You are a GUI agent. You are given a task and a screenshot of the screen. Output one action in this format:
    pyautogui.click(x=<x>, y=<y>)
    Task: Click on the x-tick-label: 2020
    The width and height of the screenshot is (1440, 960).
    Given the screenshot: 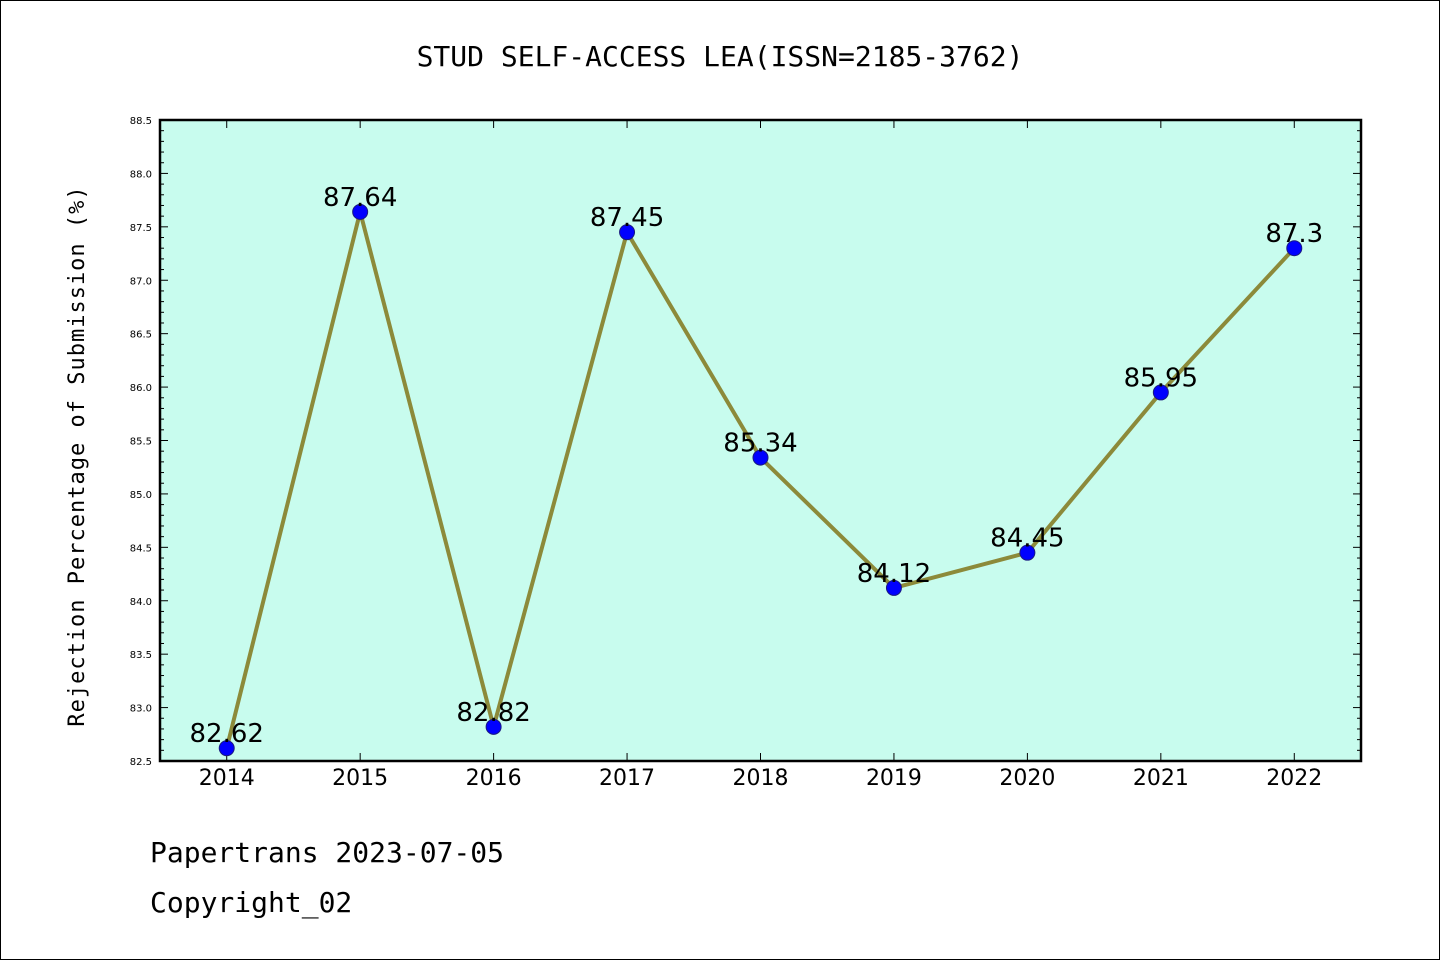 What is the action you would take?
    pyautogui.click(x=1027, y=778)
    